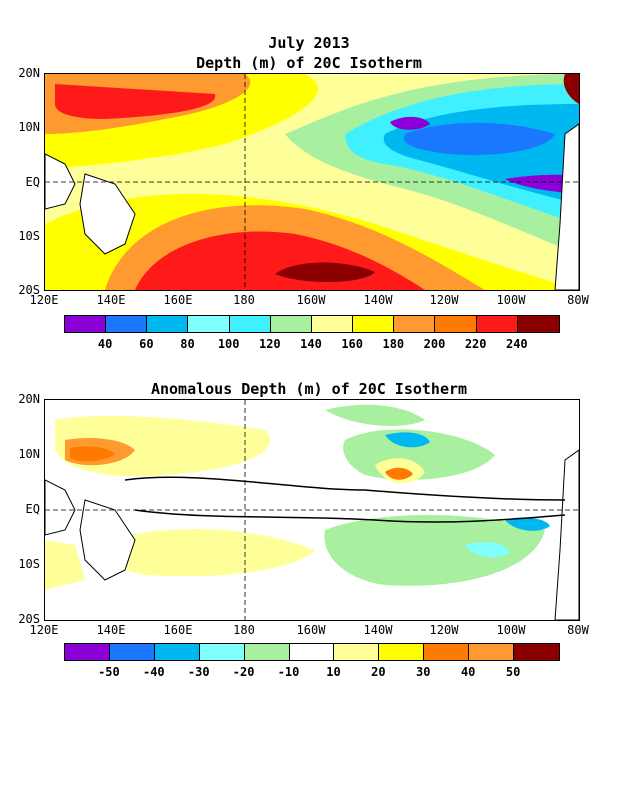 This screenshot has height=800, width=618. What do you see at coordinates (109, 672) in the screenshot?
I see `colorbar-label: -50` at bounding box center [109, 672].